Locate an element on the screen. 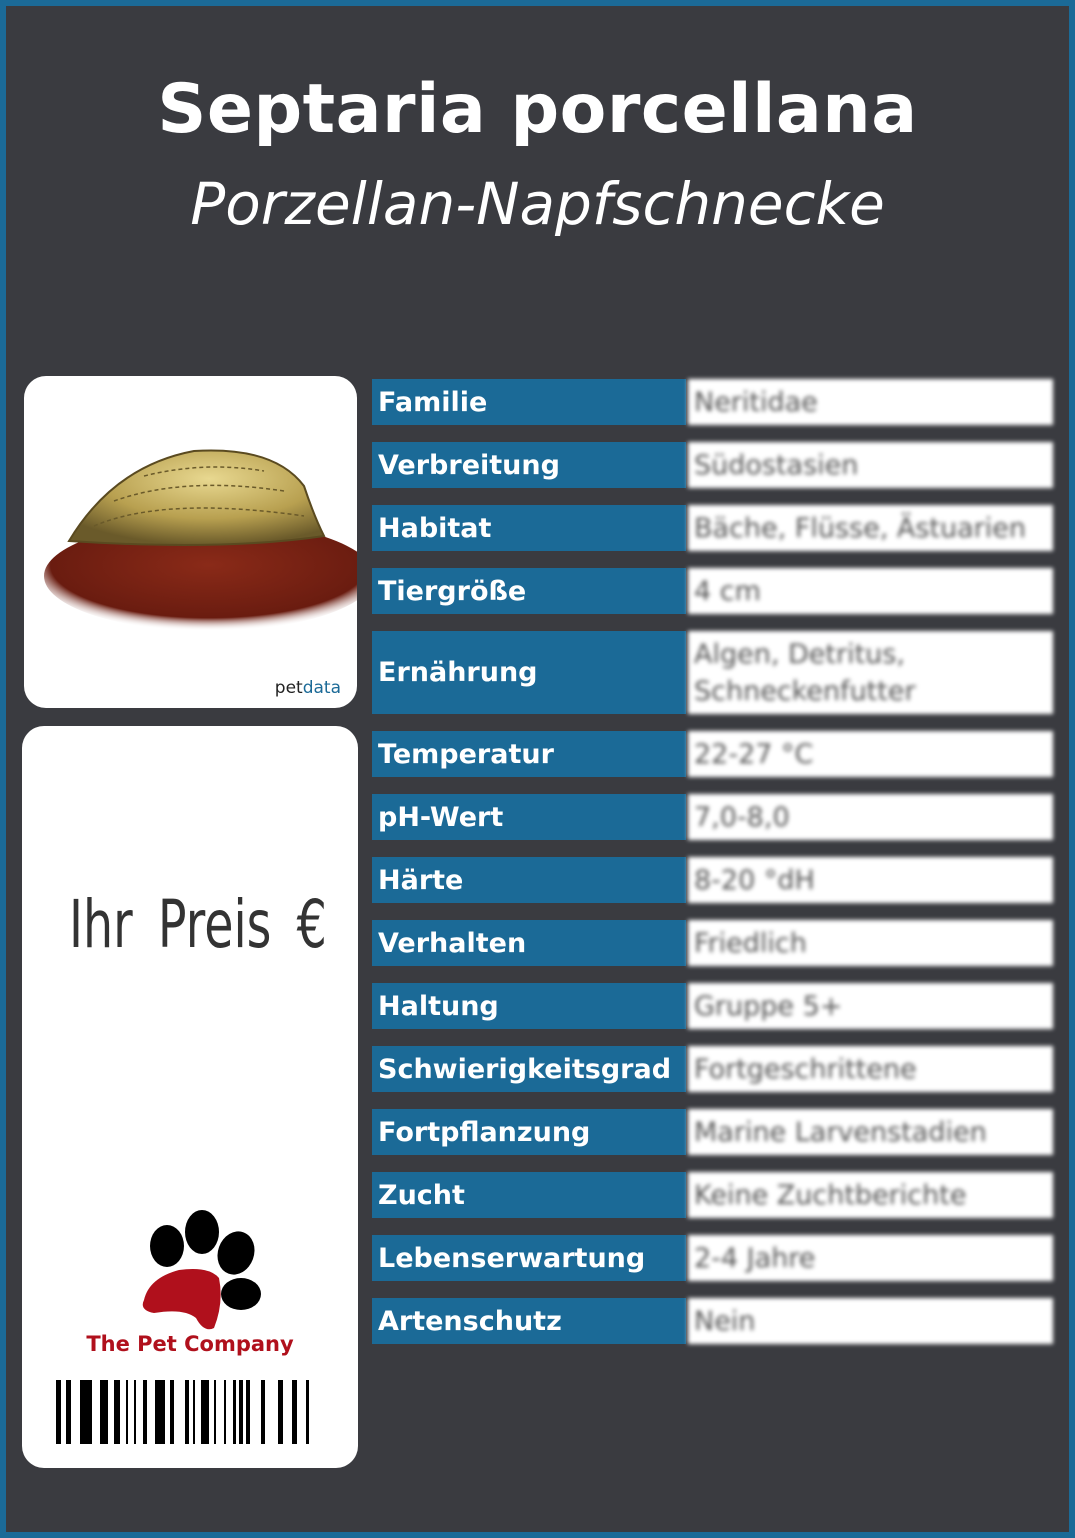 This screenshot has height=1538, width=1075. info-row: Verbreitung Südostasien is located at coordinates (712, 465).